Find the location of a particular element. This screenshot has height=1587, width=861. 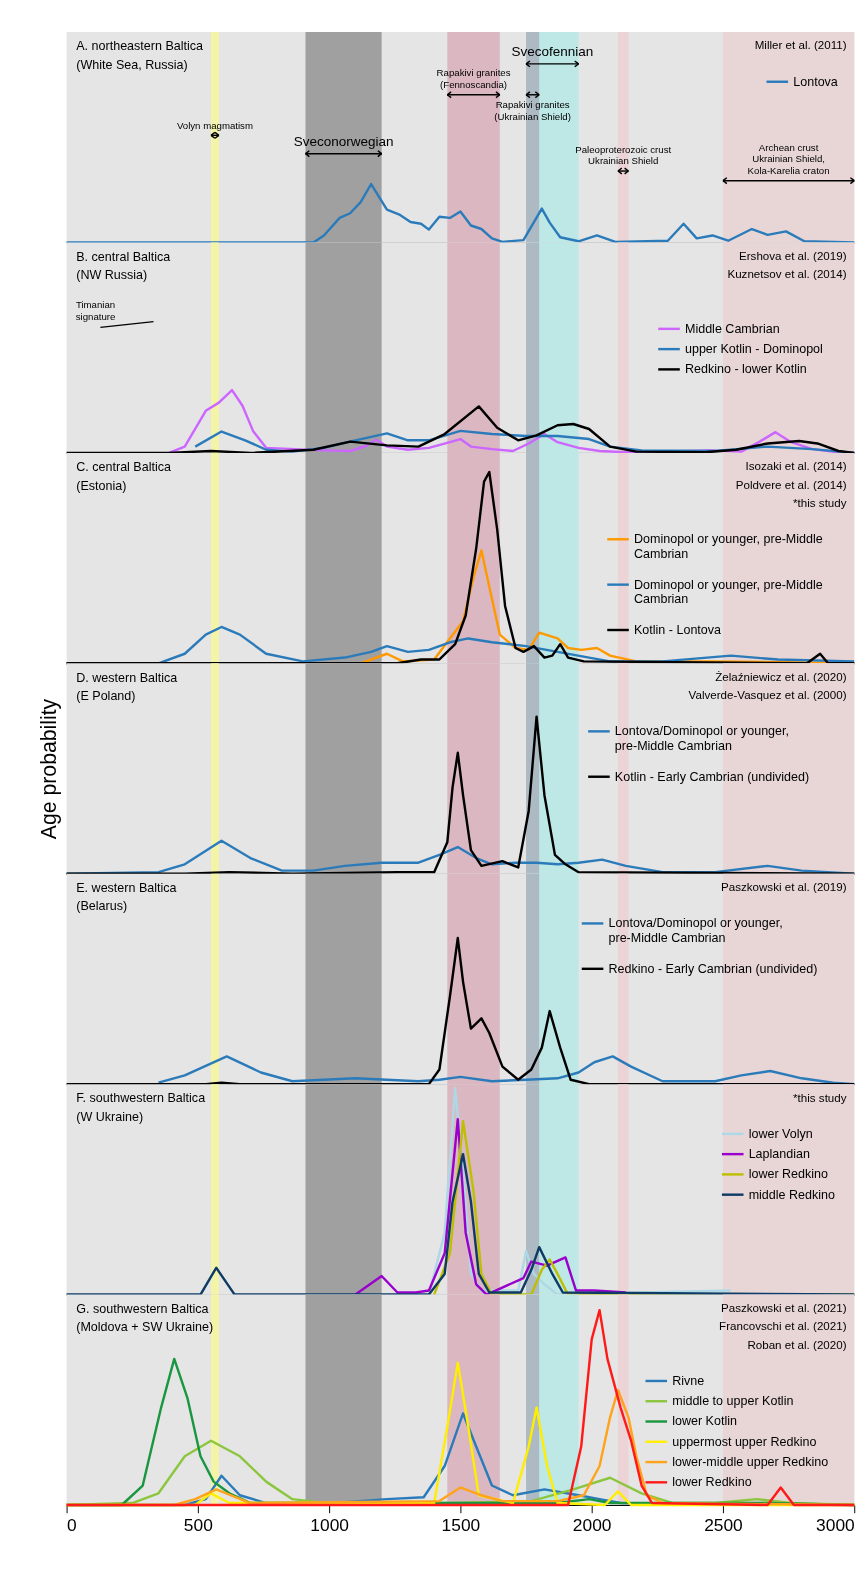

annotation: Francovschi et al. (2021) is located at coordinates (783, 1326).